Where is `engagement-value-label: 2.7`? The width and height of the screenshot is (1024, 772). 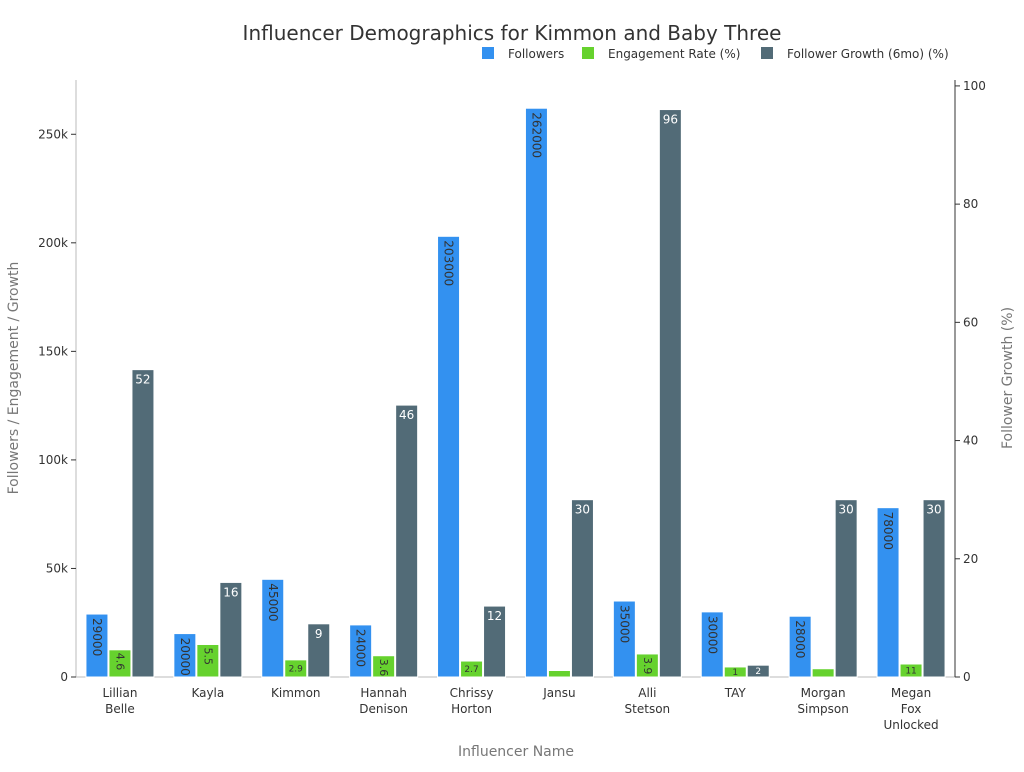
engagement-value-label: 2.7 is located at coordinates (471, 670).